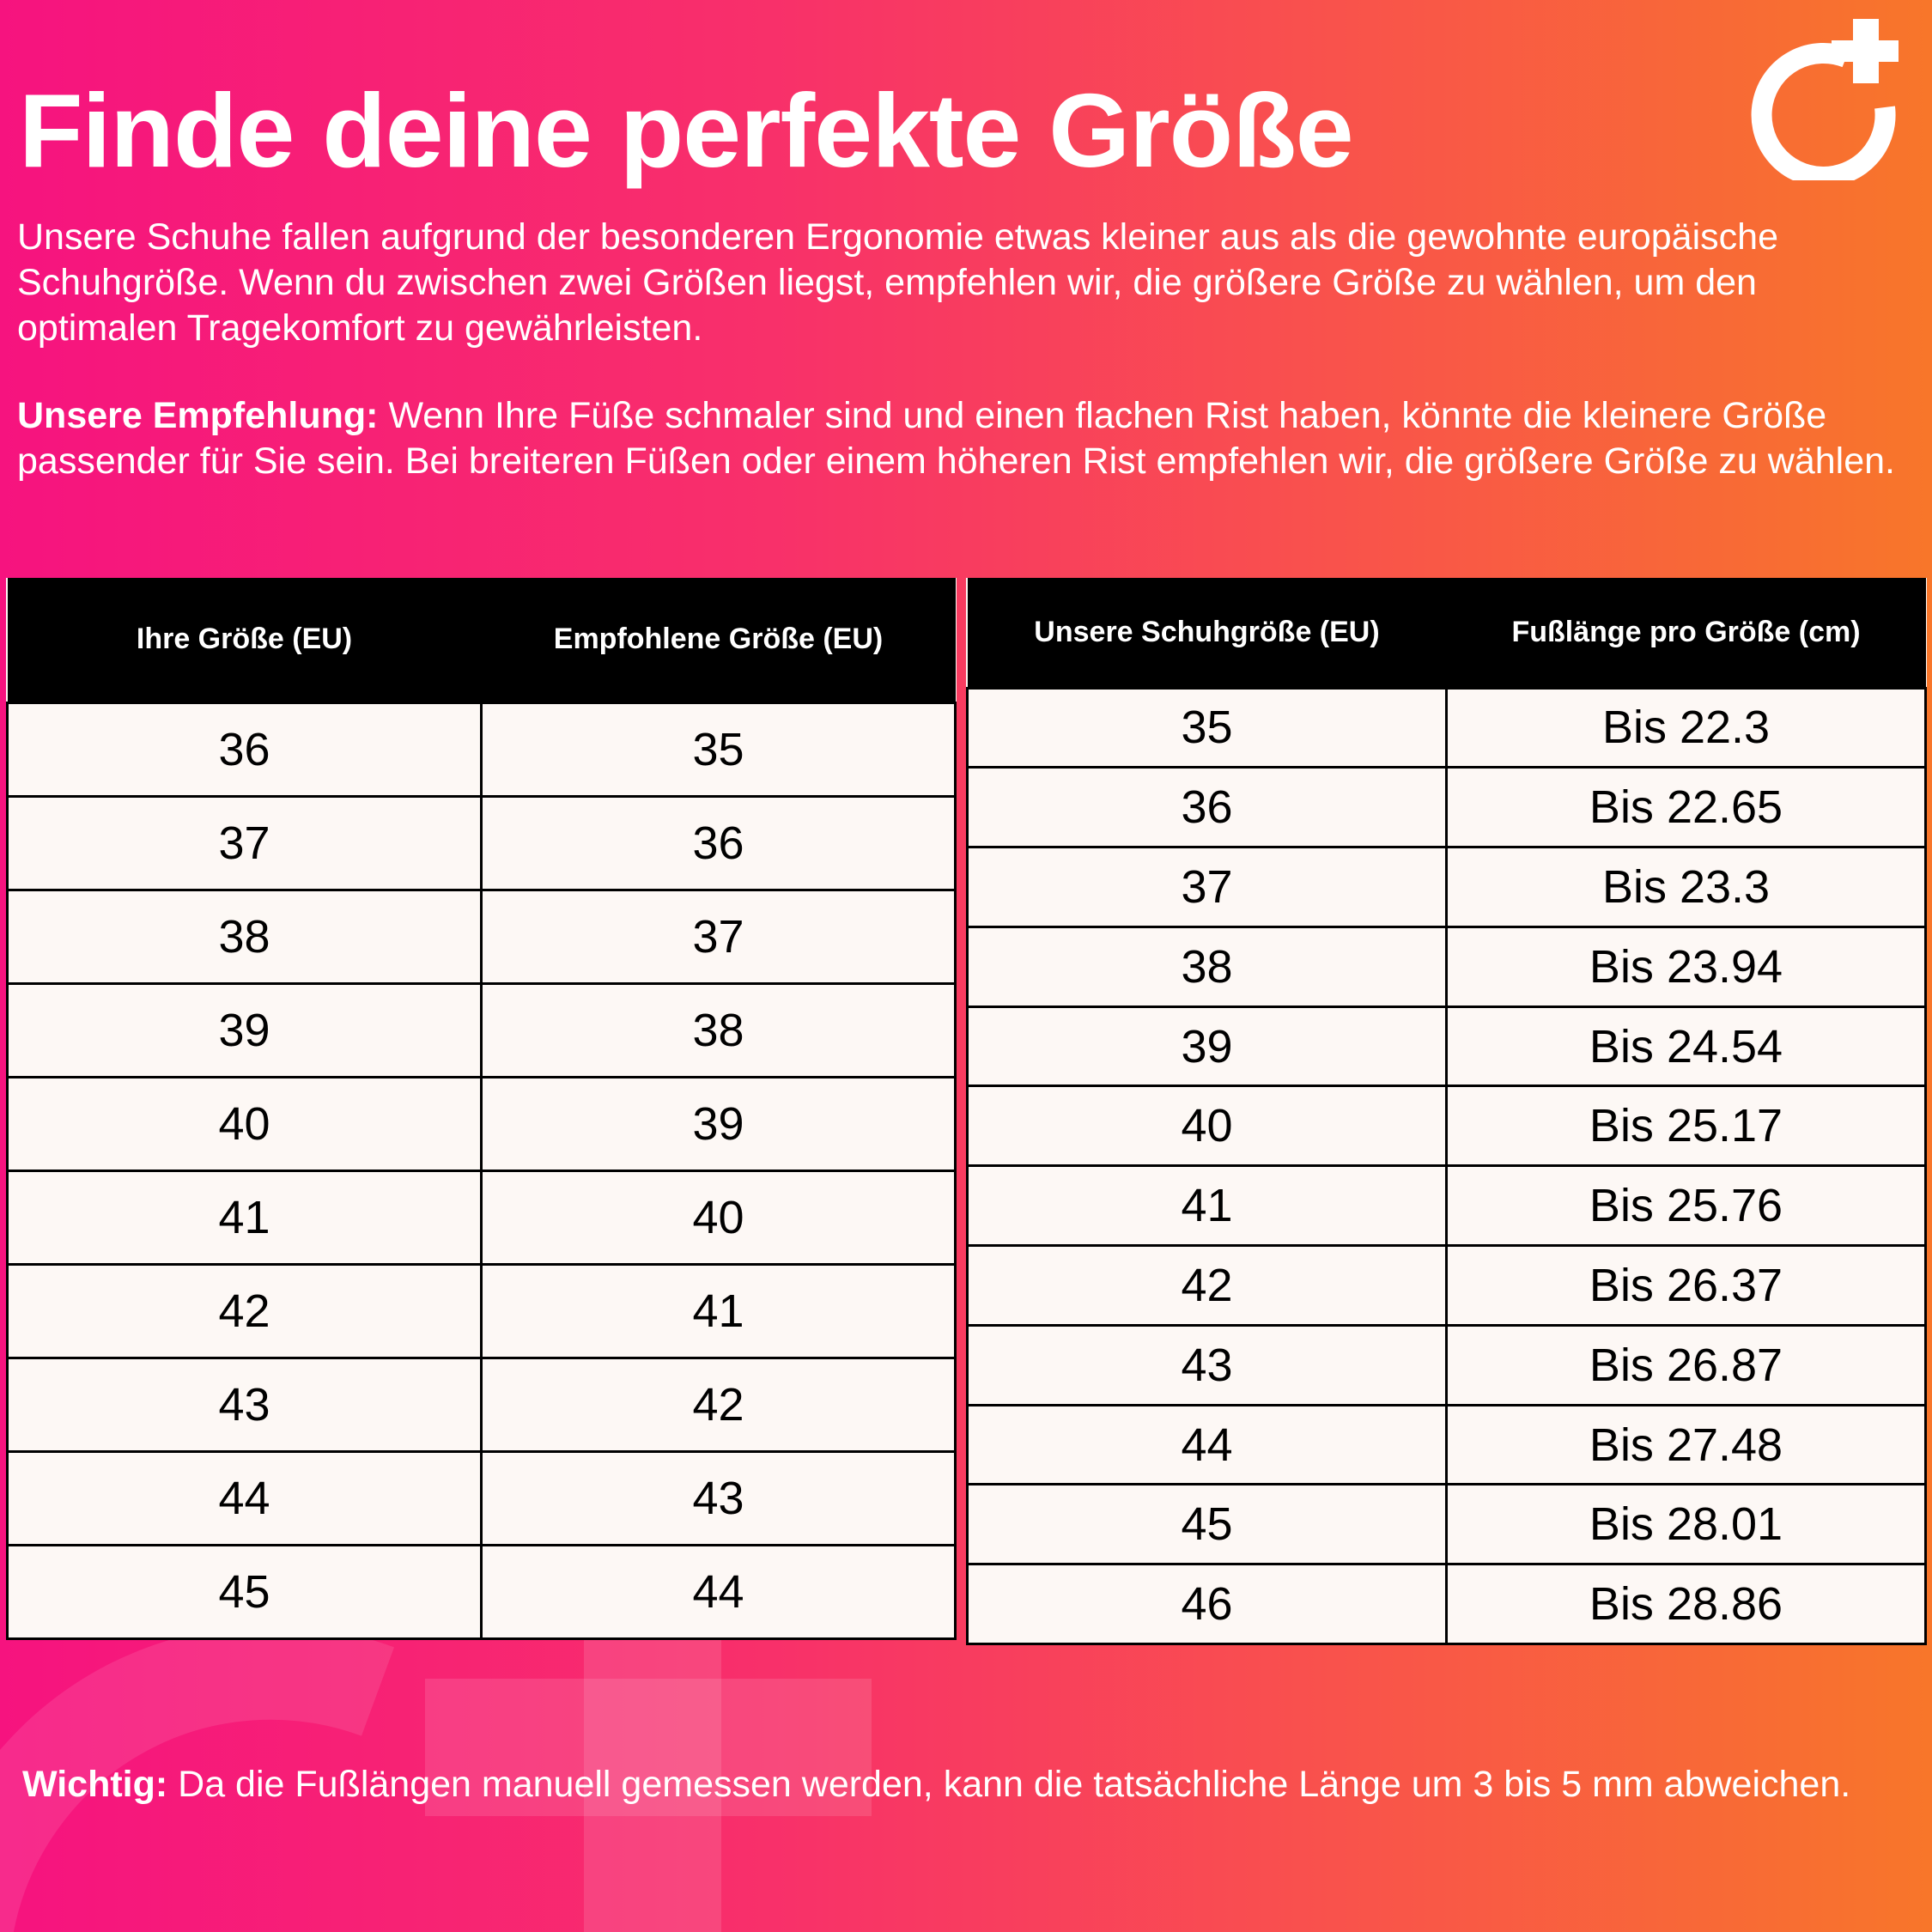  What do you see at coordinates (1686, 1286) in the screenshot?
I see `table-cell: Bis 26.37` at bounding box center [1686, 1286].